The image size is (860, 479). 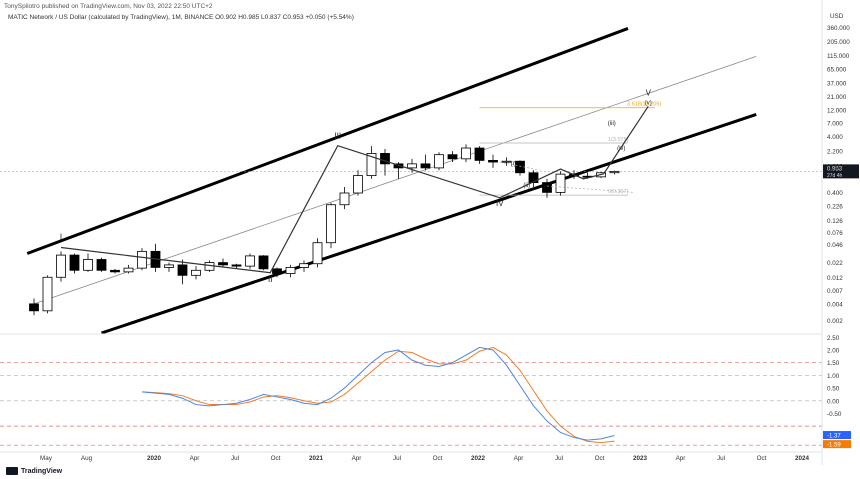 What do you see at coordinates (834, 414) in the screenshot?
I see `macd-tick-label: -0.50` at bounding box center [834, 414].